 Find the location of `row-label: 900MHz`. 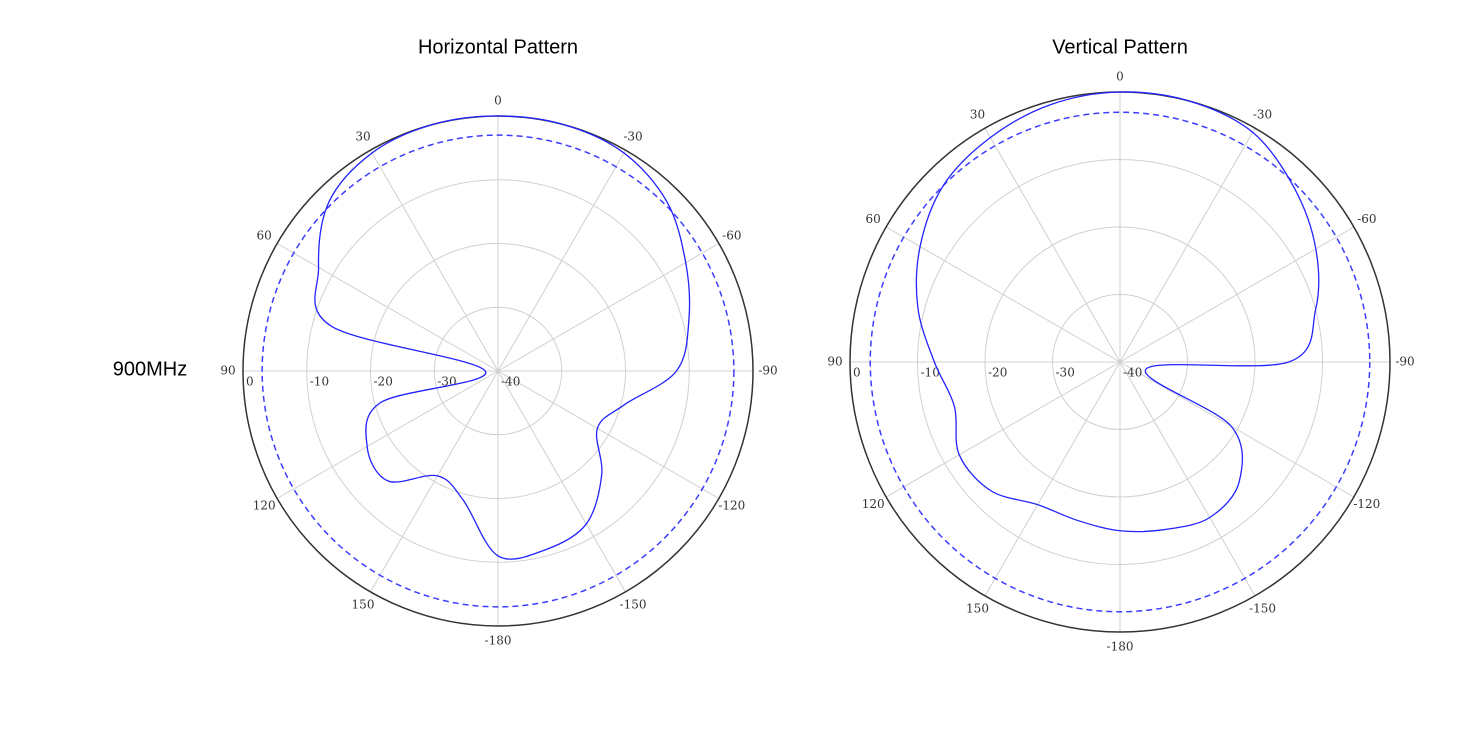

row-label: 900MHz is located at coordinates (150, 369).